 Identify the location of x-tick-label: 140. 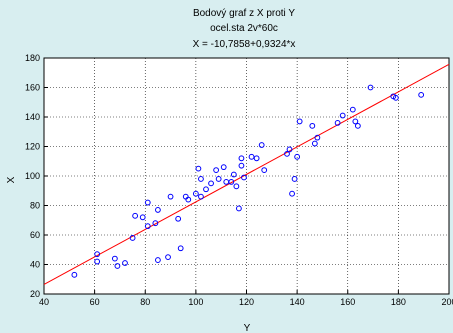
(297, 302).